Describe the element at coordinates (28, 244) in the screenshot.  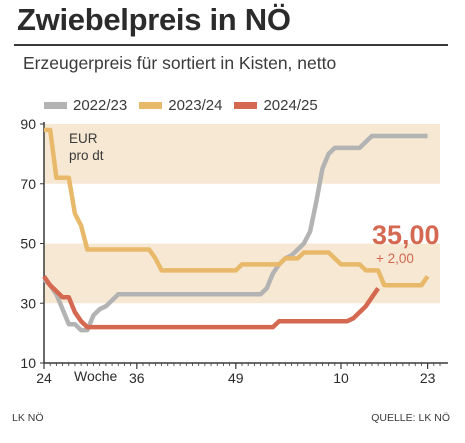
I see `y-tick-label-50: 50` at that location.